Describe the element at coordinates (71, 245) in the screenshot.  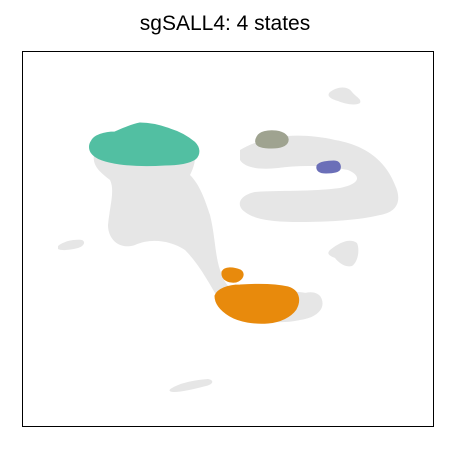
I see `background-cluster-left-strip` at that location.